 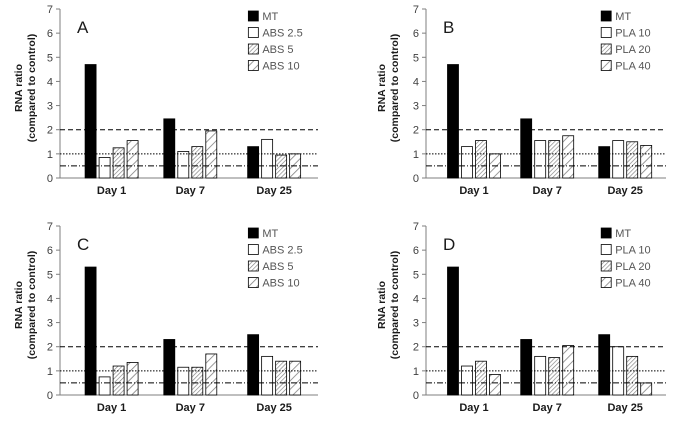 What do you see at coordinates (395, 305) in the screenshot?
I see `y-axis-title-line: (compared to control)` at bounding box center [395, 305].